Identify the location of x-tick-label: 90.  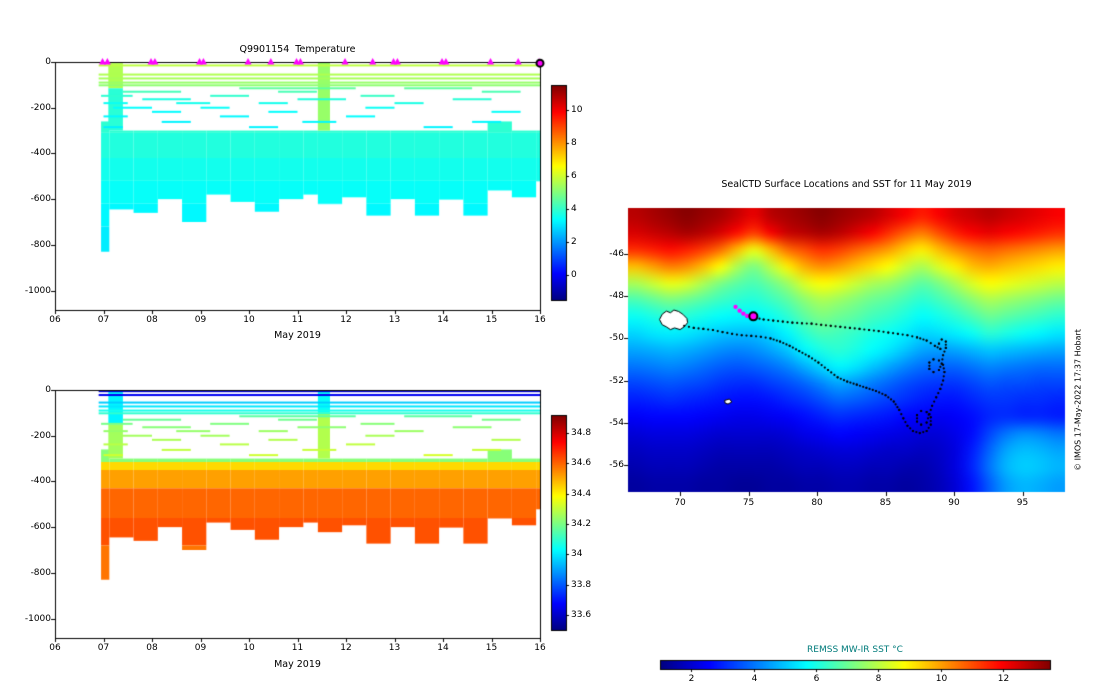
(954, 503).